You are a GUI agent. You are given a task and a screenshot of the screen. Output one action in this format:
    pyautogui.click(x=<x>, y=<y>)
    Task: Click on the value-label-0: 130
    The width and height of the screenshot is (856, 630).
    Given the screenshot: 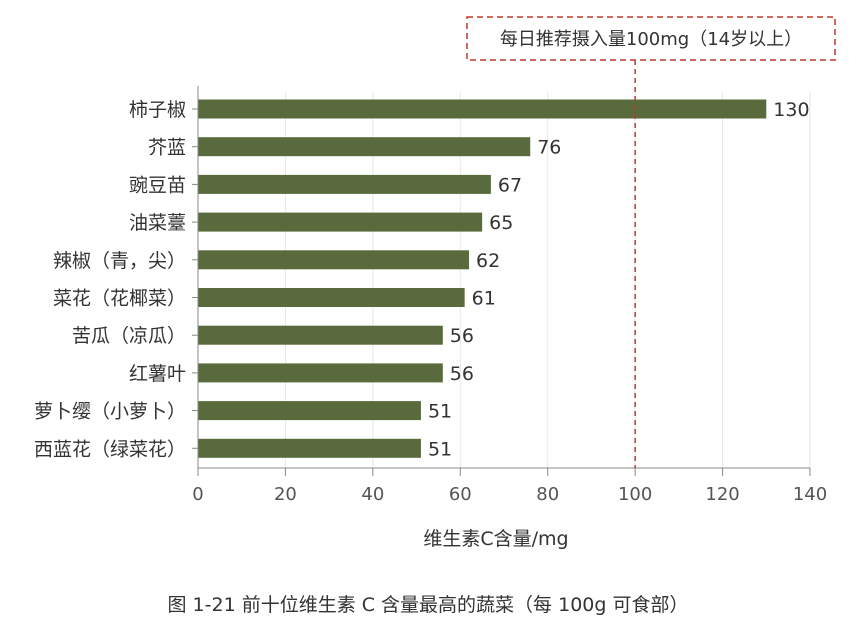 What is the action you would take?
    pyautogui.click(x=791, y=110)
    